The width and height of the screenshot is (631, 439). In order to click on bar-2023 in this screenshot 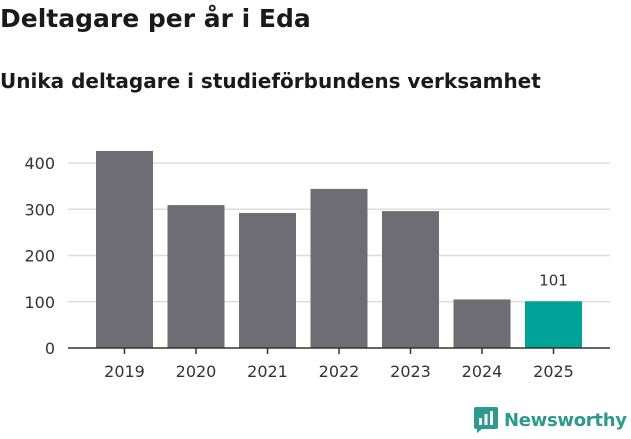, I will do `click(410, 279)`.